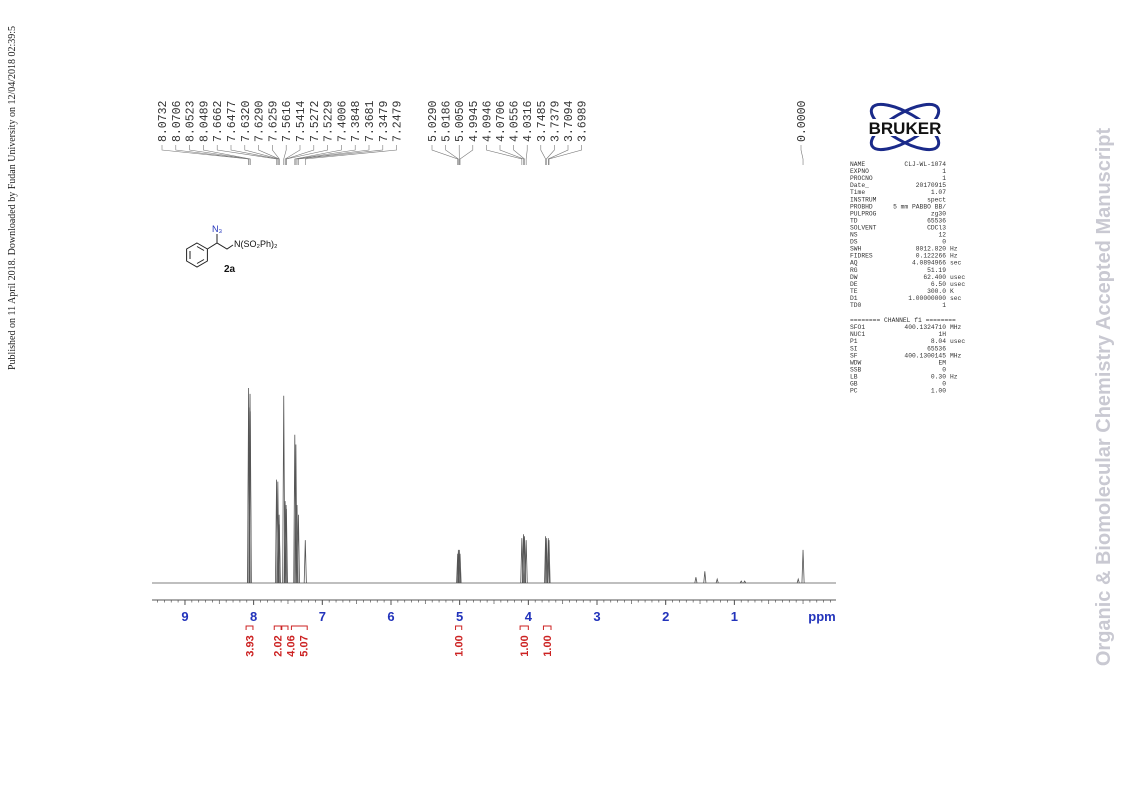  I want to click on param-name: NAME, so click(857, 164).